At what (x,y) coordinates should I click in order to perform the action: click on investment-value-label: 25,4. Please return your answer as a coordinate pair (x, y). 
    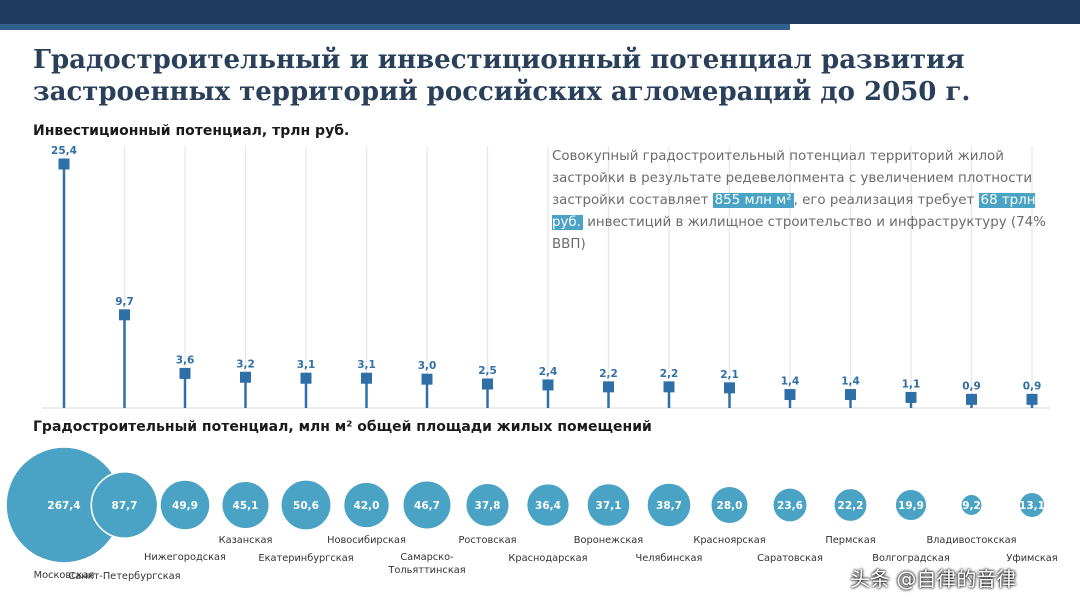
    Looking at the image, I should click on (64, 151).